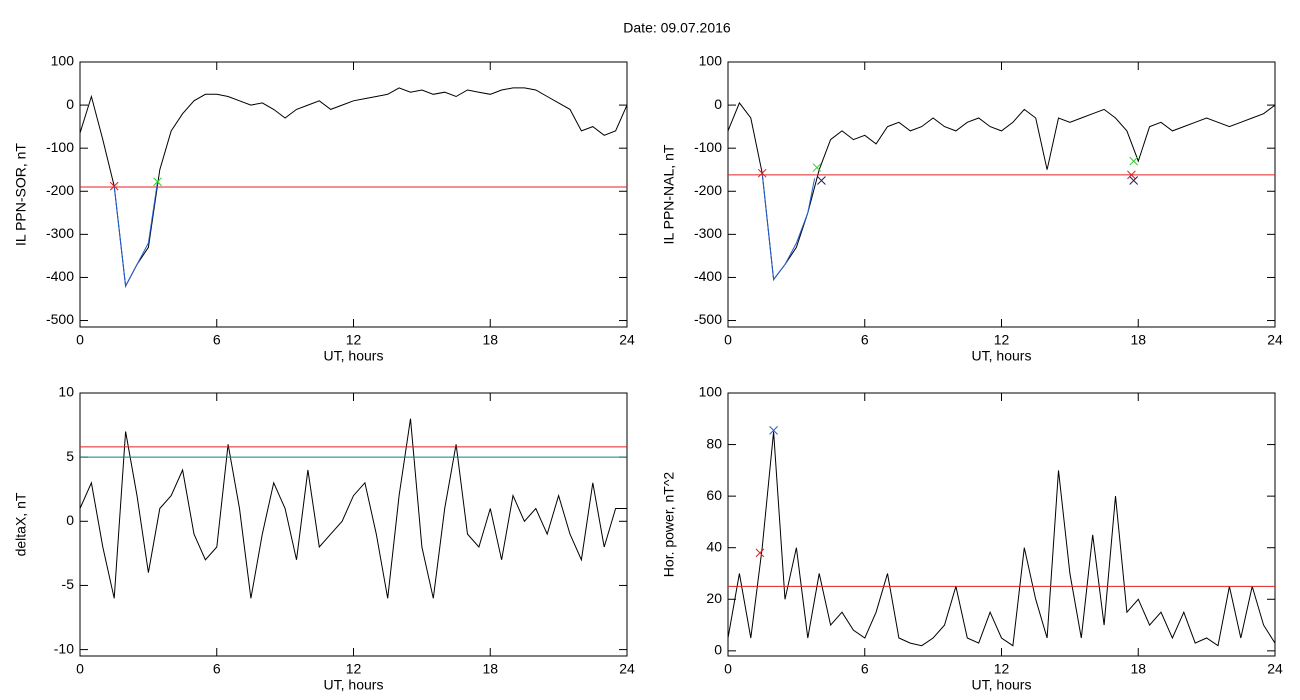  I want to click on y-tick-label: 20, so click(714, 598).